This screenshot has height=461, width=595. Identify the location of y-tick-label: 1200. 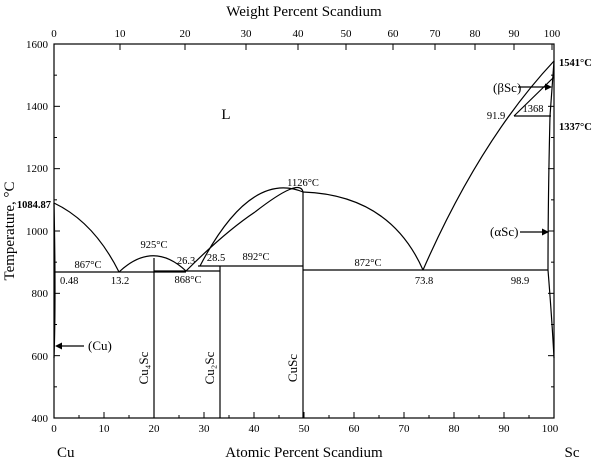
(37, 169).